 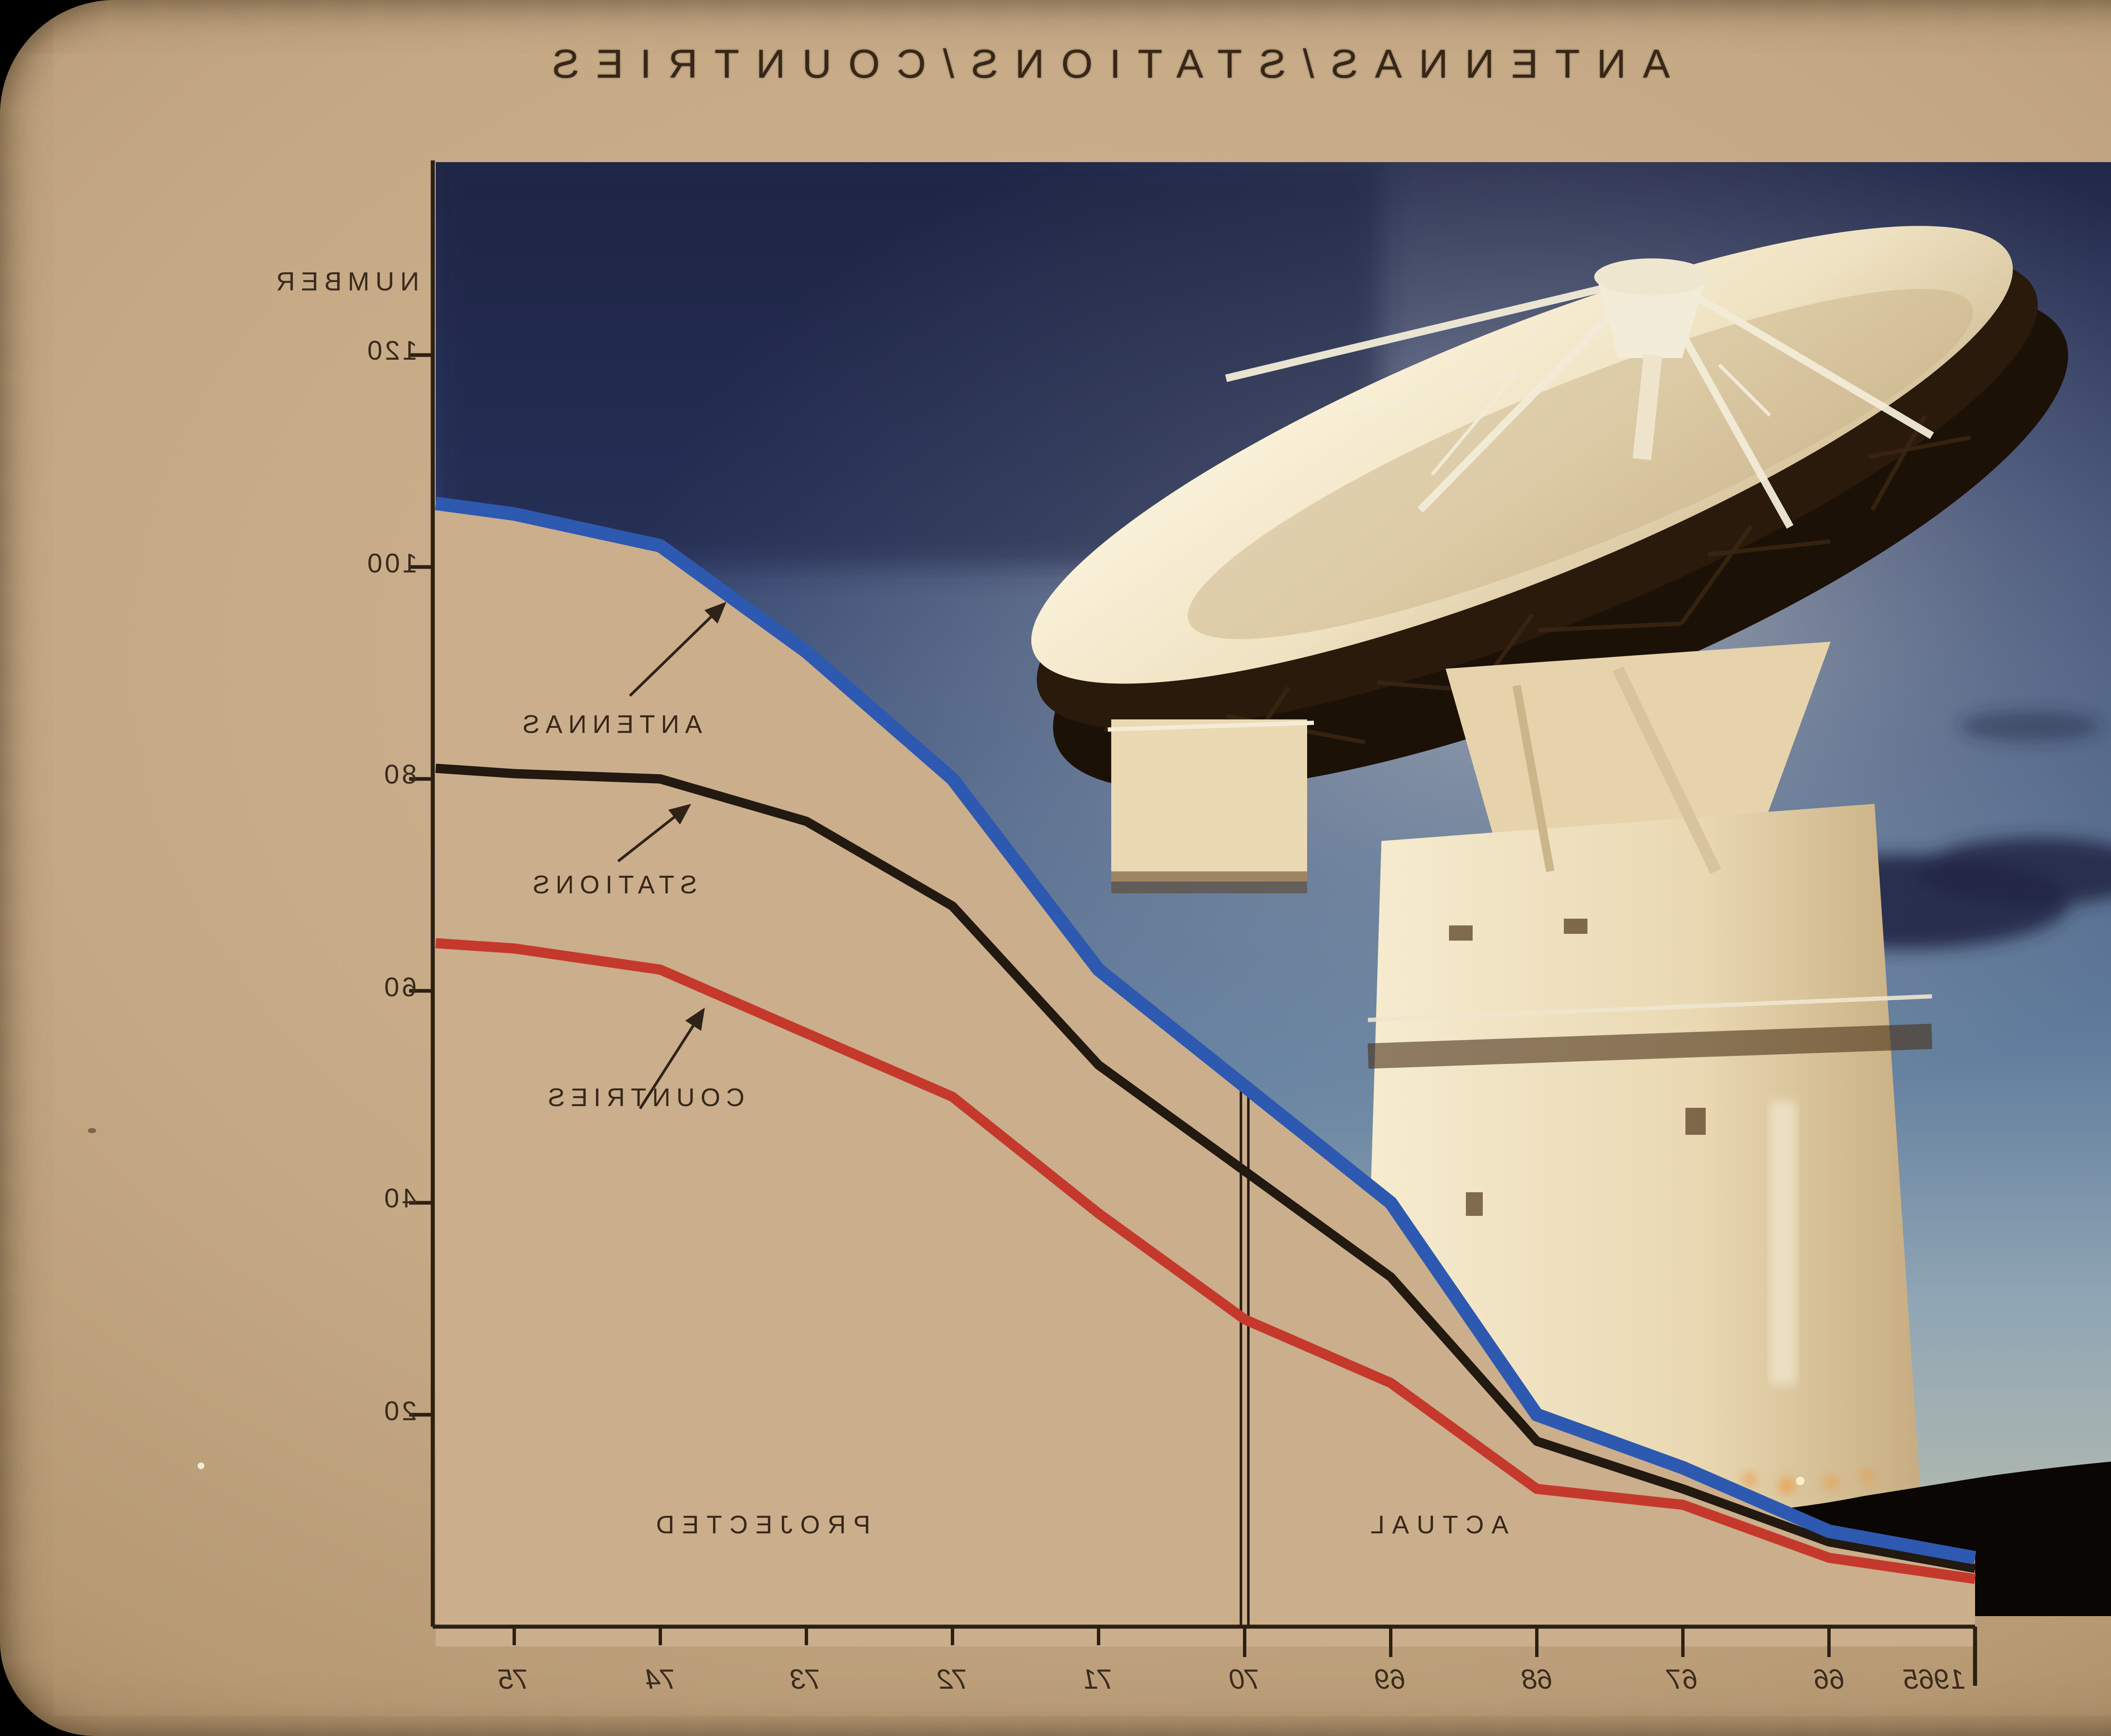 I want to click on label-arrow-stations, so click(x=655, y=833).